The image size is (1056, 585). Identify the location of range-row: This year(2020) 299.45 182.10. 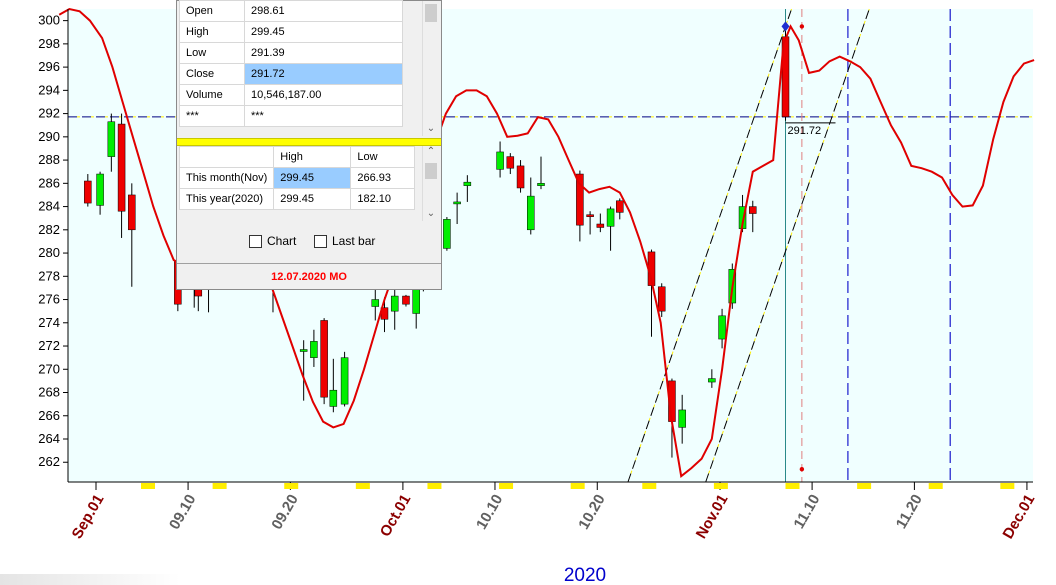
(296, 199).